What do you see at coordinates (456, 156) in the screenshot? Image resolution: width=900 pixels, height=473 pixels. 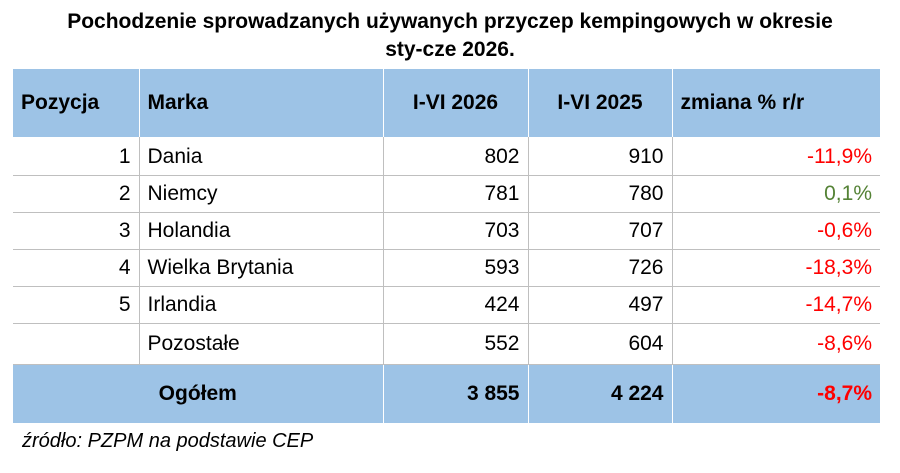 I see `row-value-2026: 802` at bounding box center [456, 156].